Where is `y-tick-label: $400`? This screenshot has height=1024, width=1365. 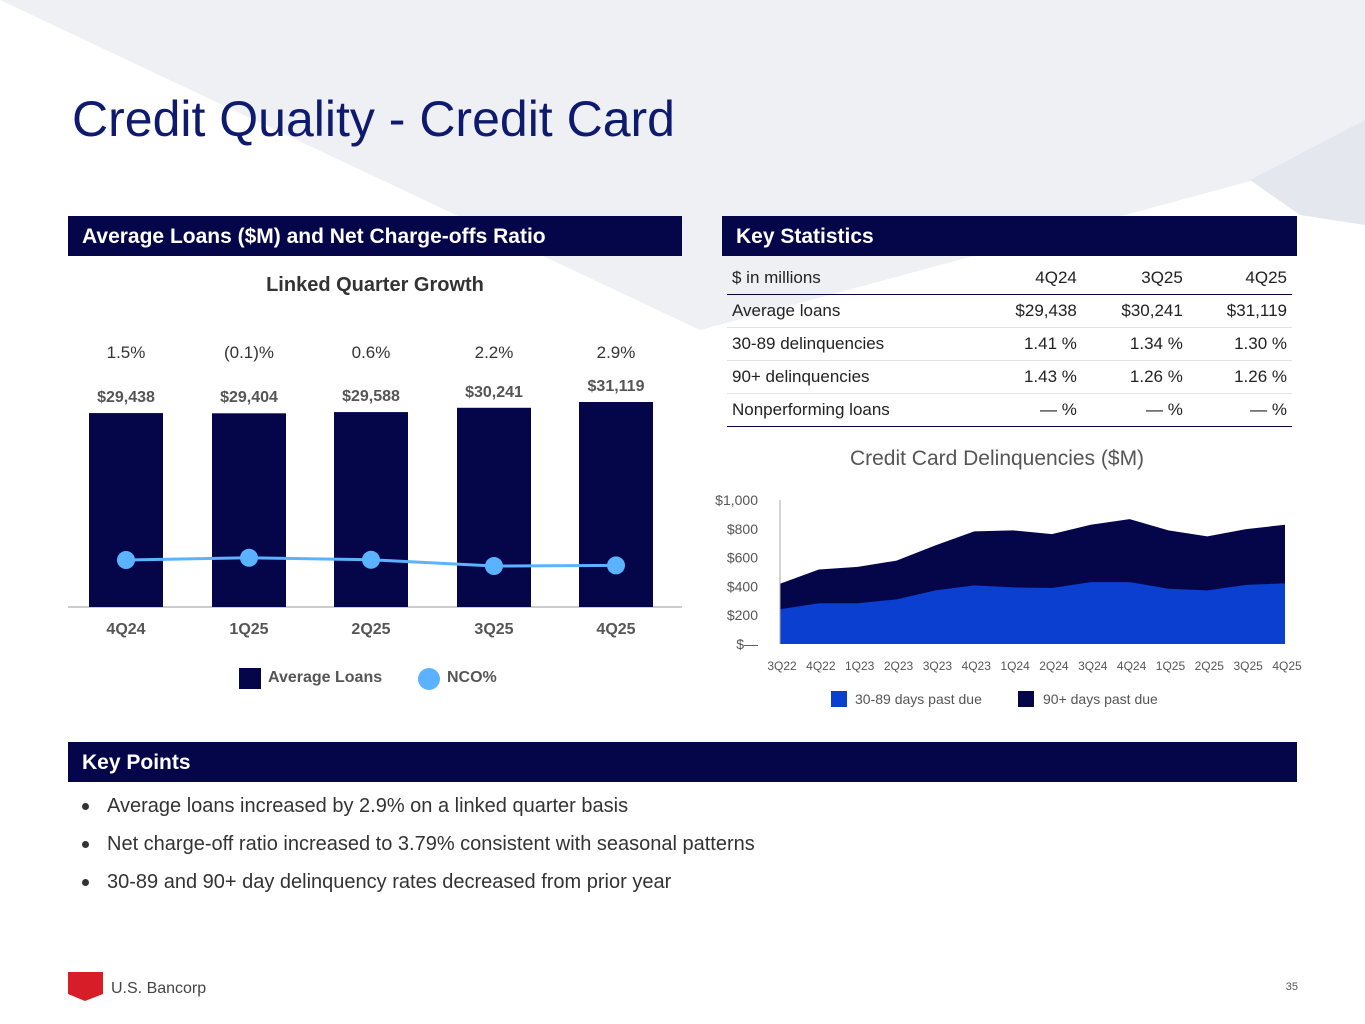
y-tick-label: $400 is located at coordinates (742, 586).